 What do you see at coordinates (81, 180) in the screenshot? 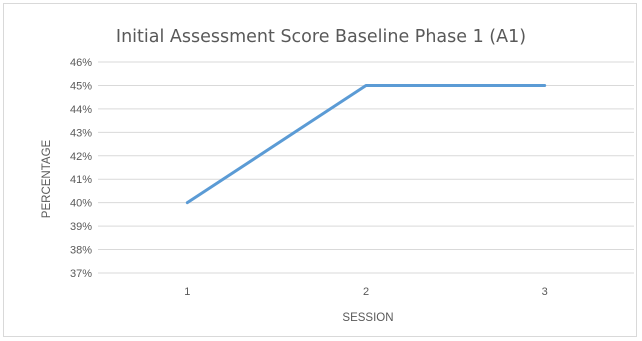
I see `y-tick-label: 41%` at bounding box center [81, 180].